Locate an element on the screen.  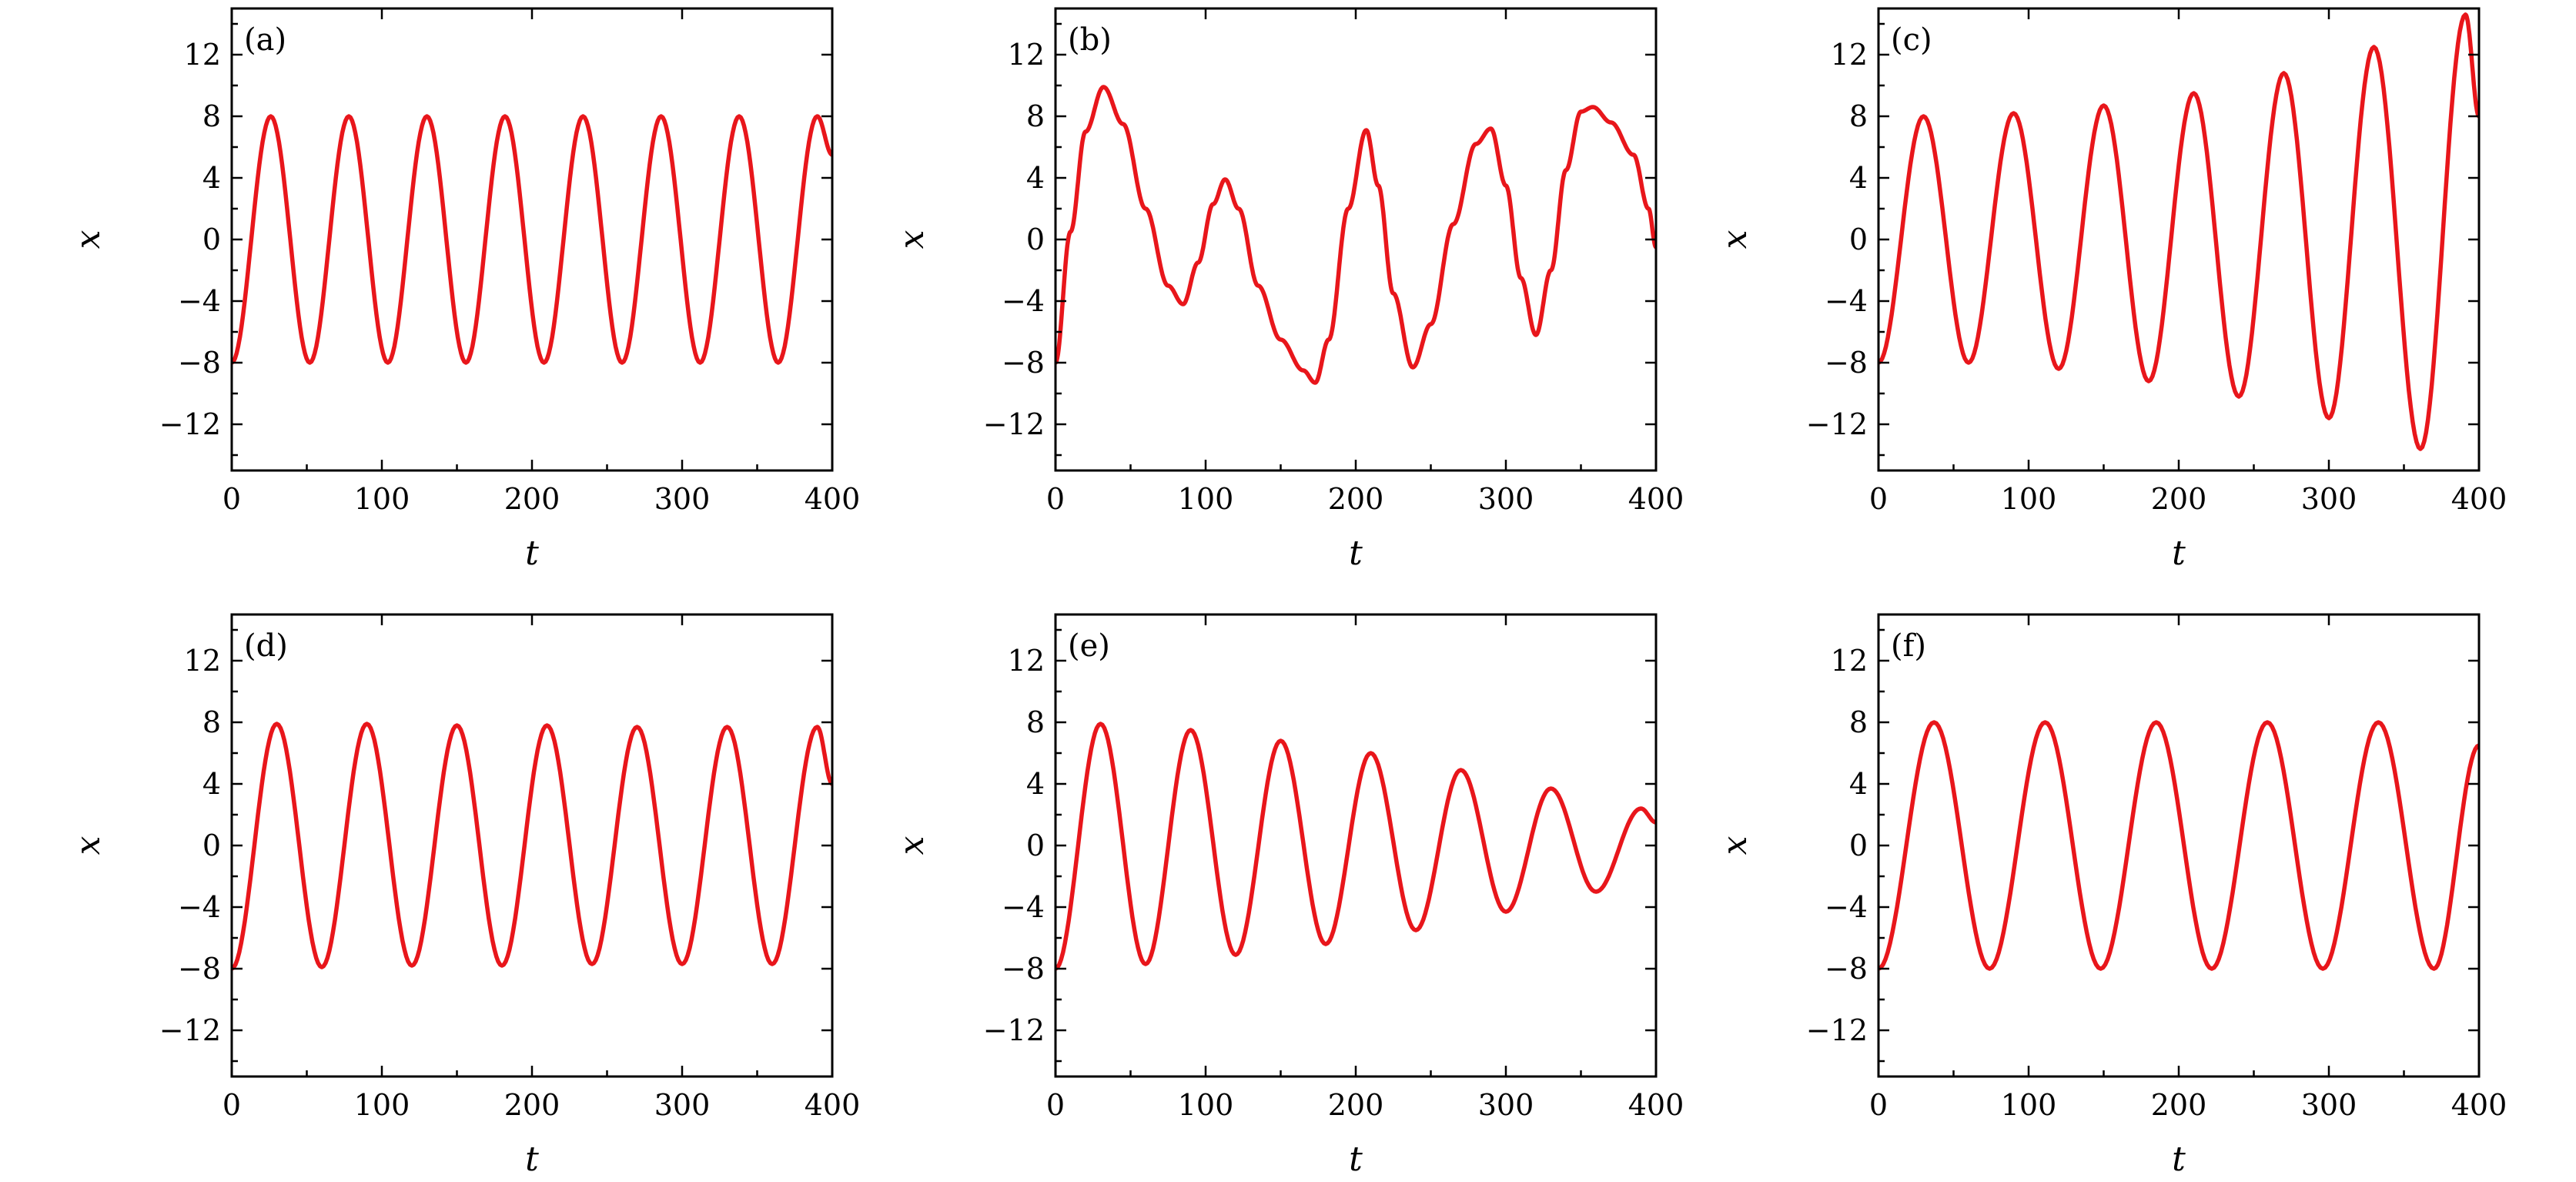
chart-panel: 0 100 200 300 400 −12 −8 −4 0 4 8 12 t x (a) is located at coordinates (465, 290).